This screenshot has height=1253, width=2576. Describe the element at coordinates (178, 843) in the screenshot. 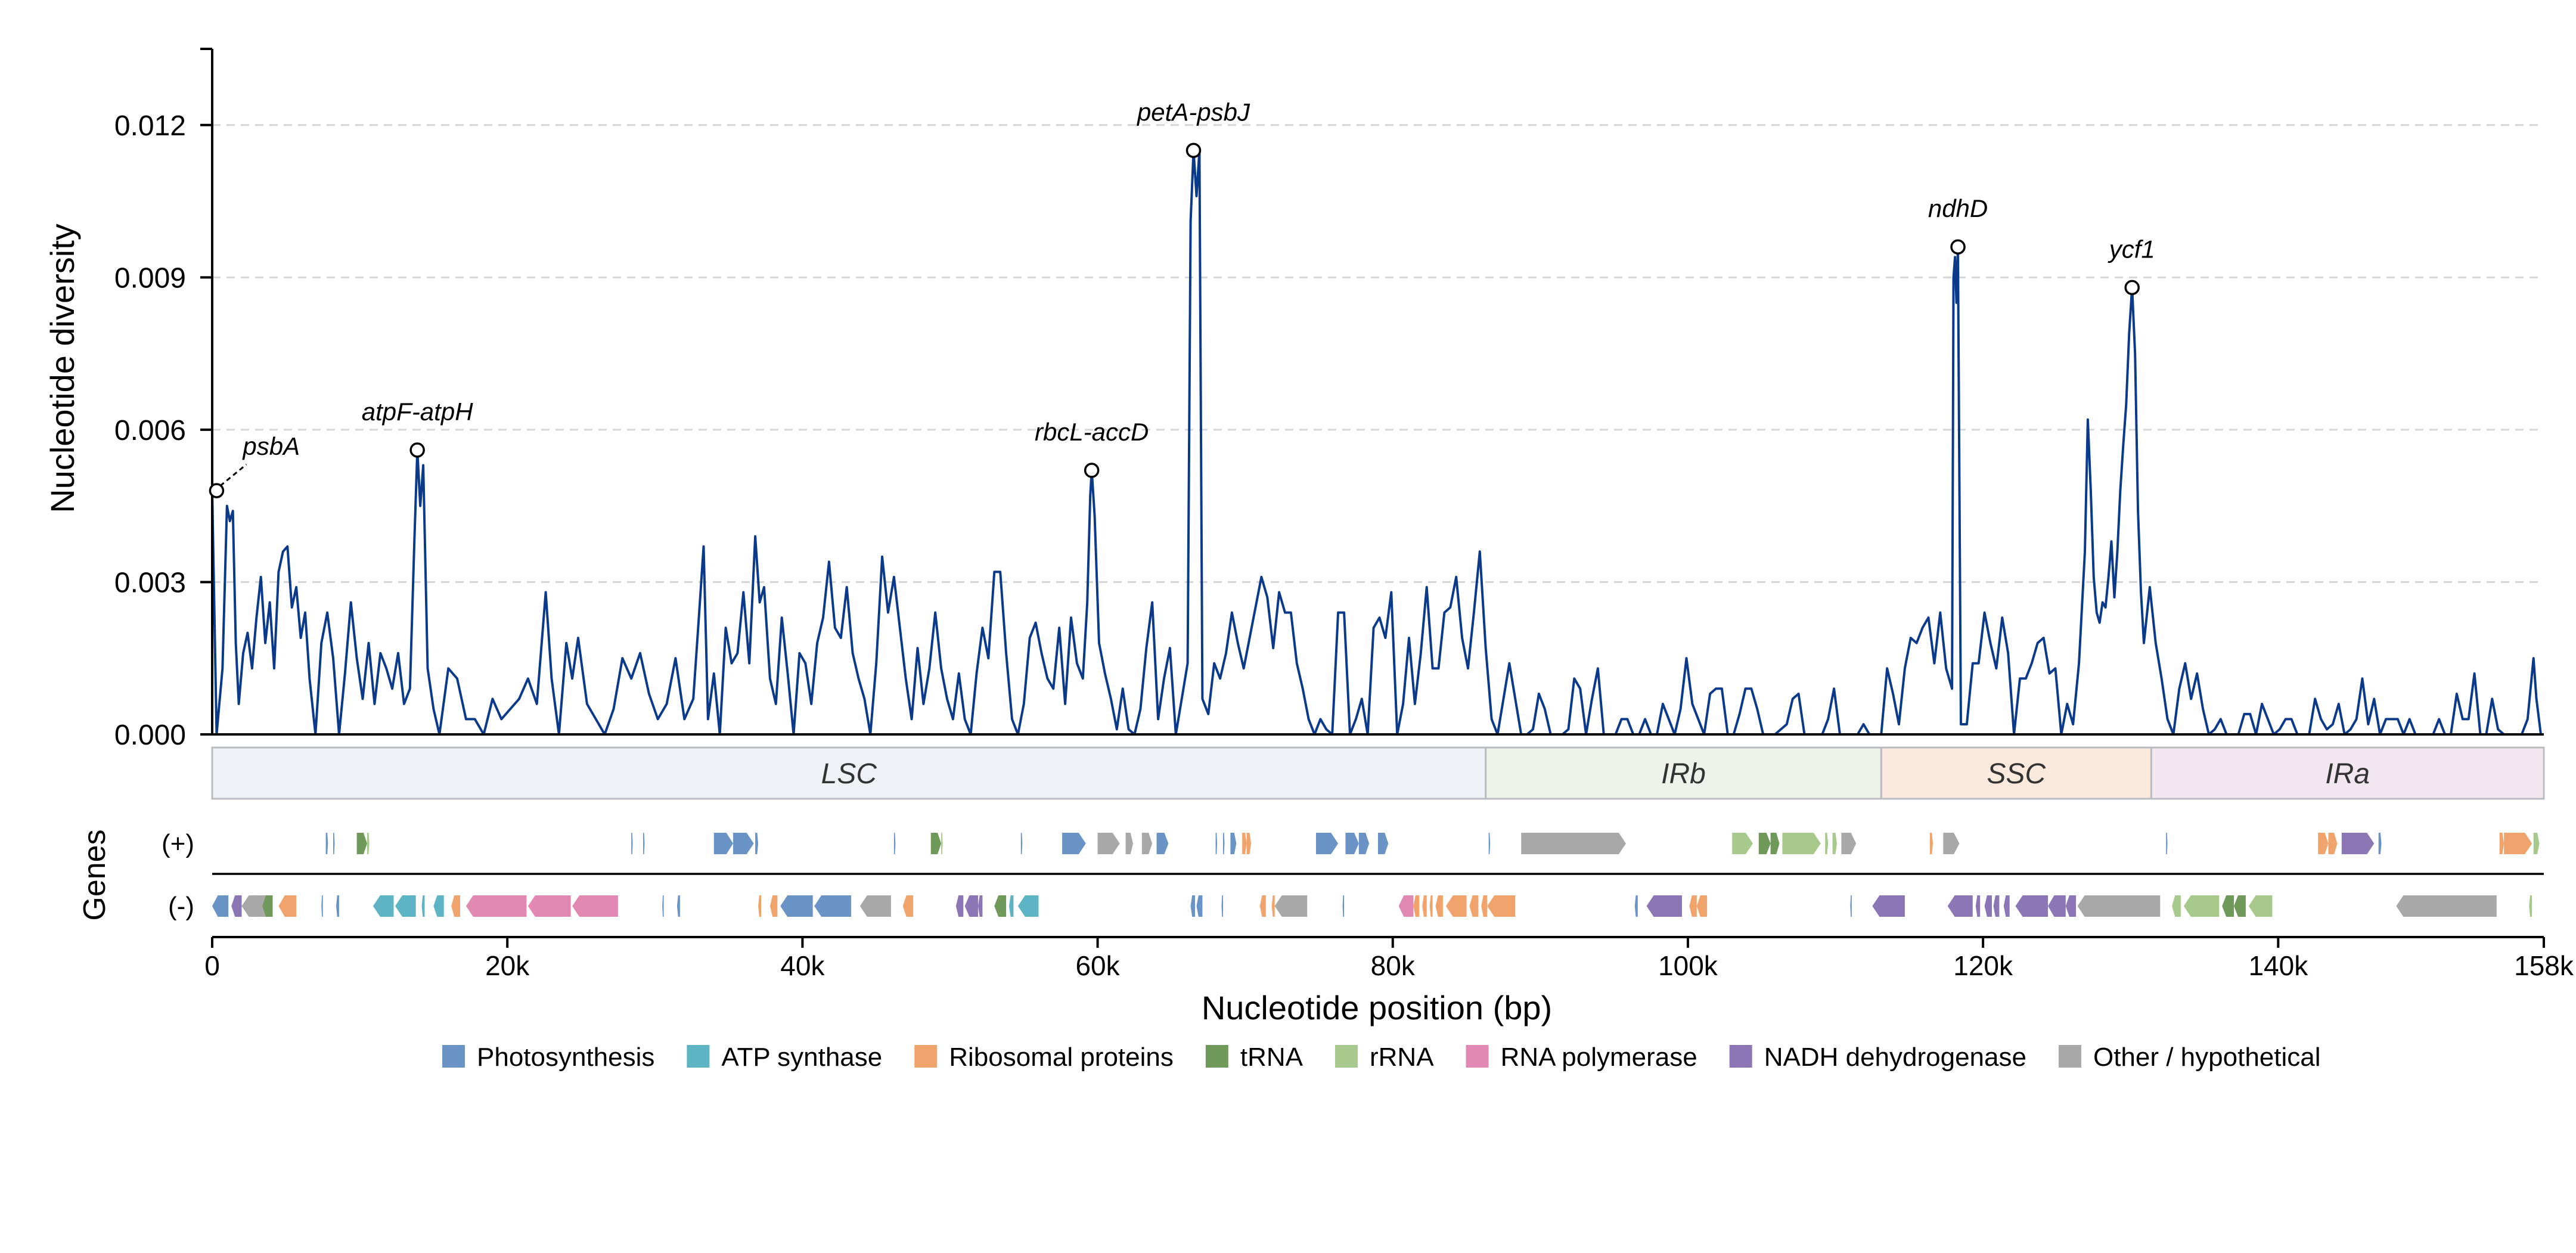

I see `strand-plus-label: (+)` at that location.